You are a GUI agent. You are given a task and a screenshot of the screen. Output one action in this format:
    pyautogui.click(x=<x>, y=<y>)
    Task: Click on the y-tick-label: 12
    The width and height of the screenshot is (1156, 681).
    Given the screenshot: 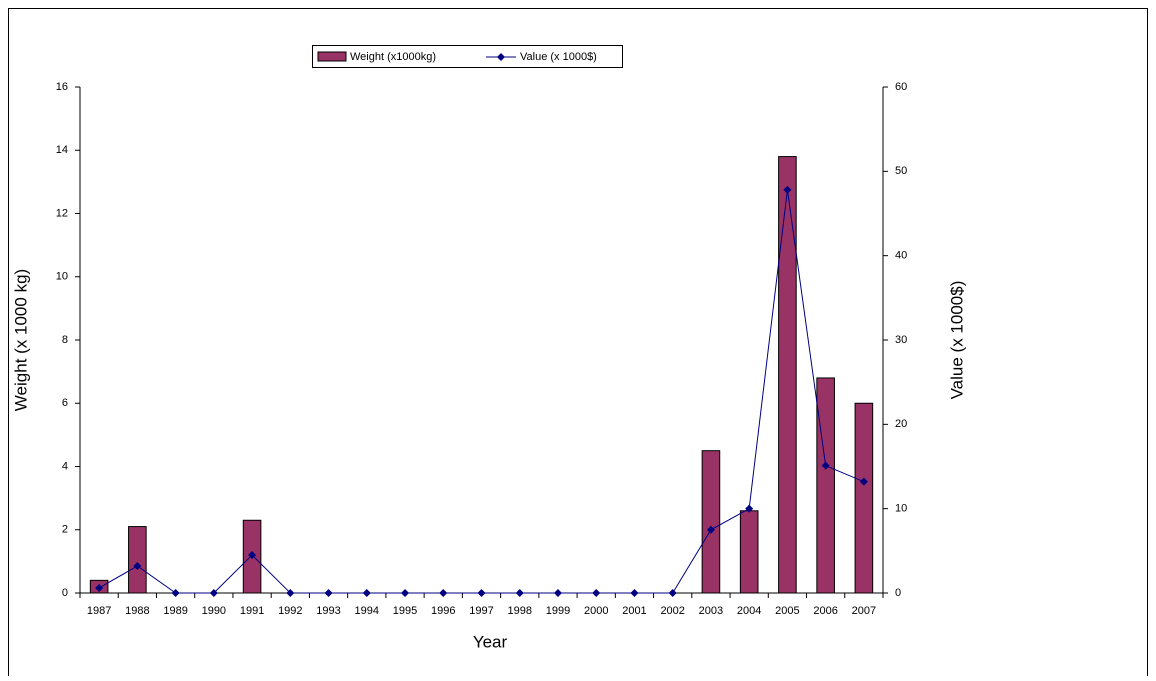 What is the action you would take?
    pyautogui.click(x=62, y=213)
    